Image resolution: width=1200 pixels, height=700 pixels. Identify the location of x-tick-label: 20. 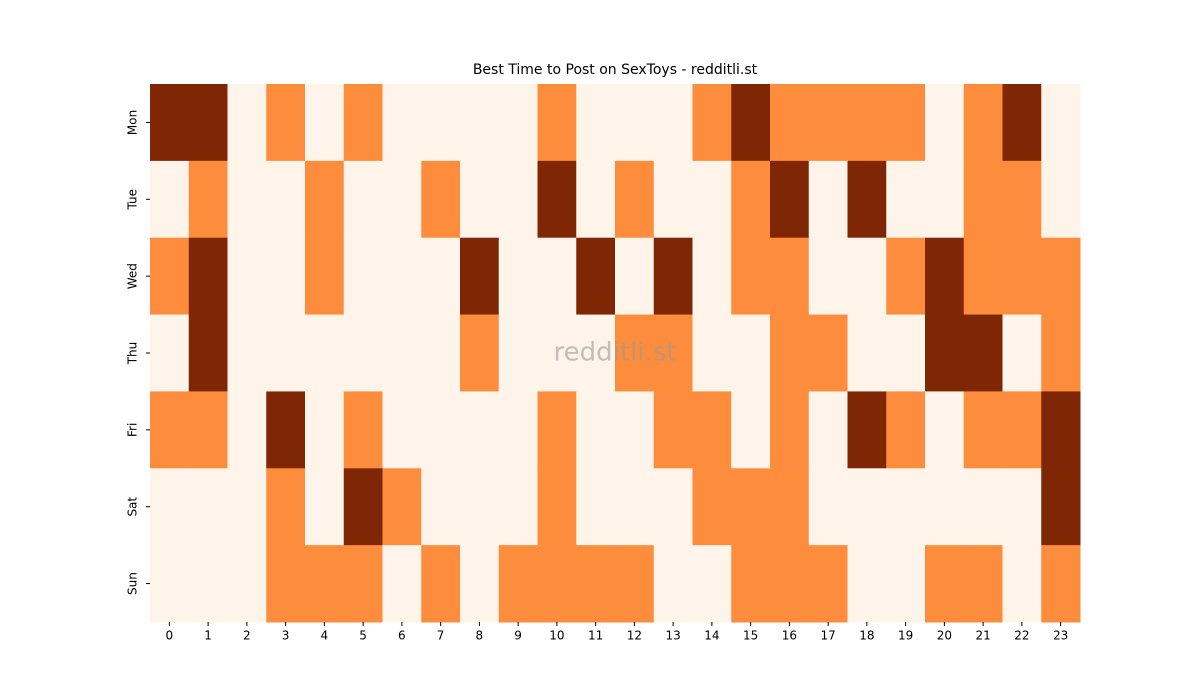
(944, 636).